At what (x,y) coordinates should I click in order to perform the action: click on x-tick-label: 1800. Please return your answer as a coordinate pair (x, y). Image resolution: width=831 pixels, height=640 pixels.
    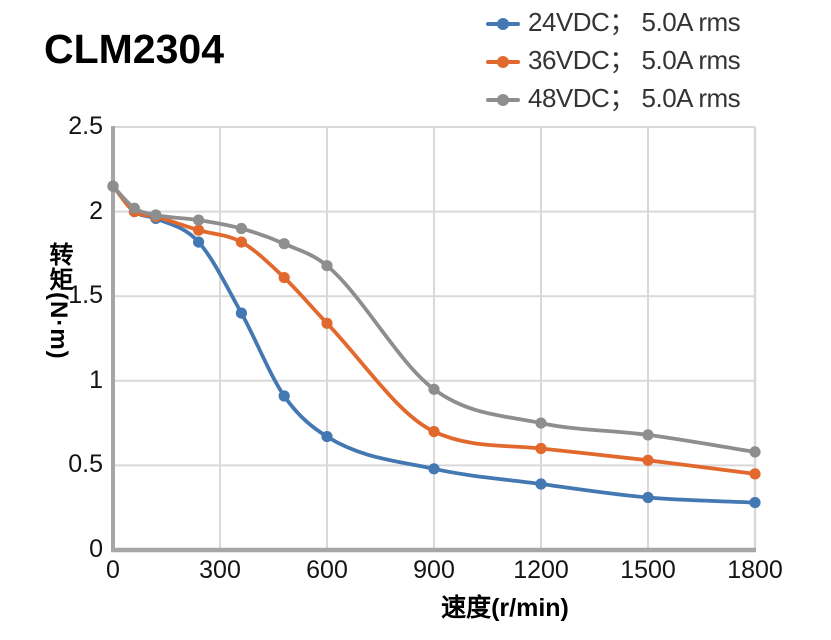
    Looking at the image, I should click on (755, 570).